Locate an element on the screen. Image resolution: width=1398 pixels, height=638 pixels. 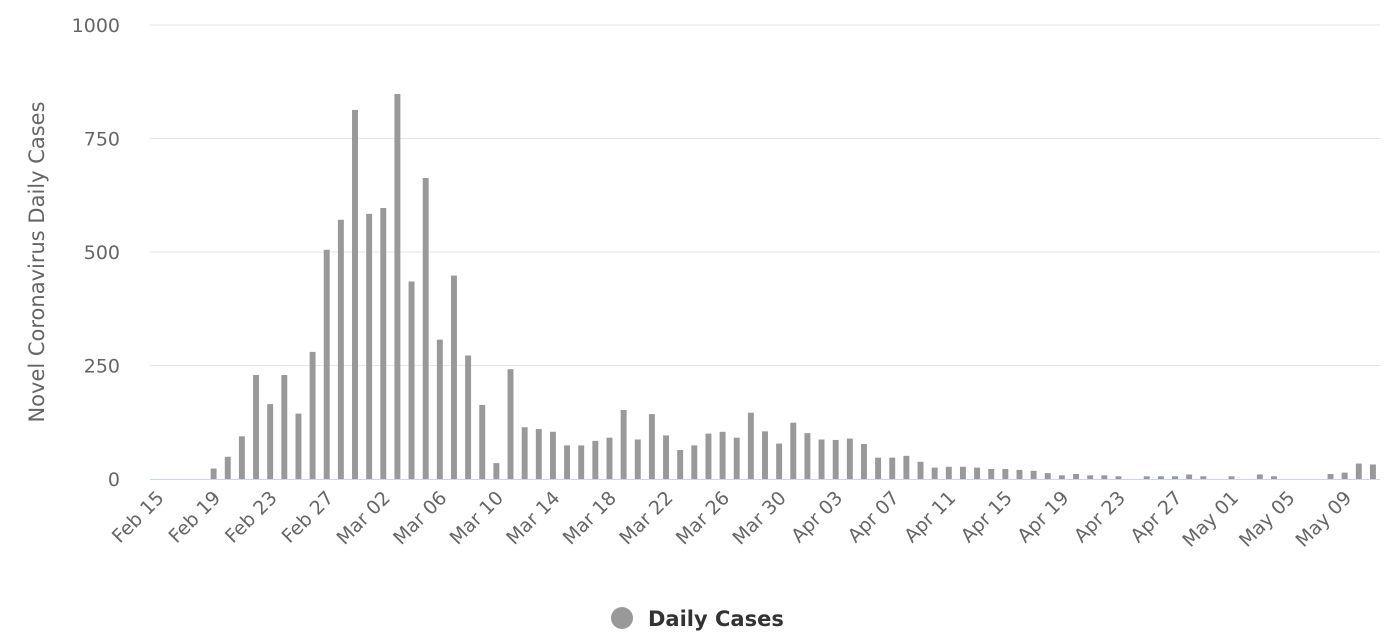
legend-label: Daily Cases is located at coordinates (716, 619).